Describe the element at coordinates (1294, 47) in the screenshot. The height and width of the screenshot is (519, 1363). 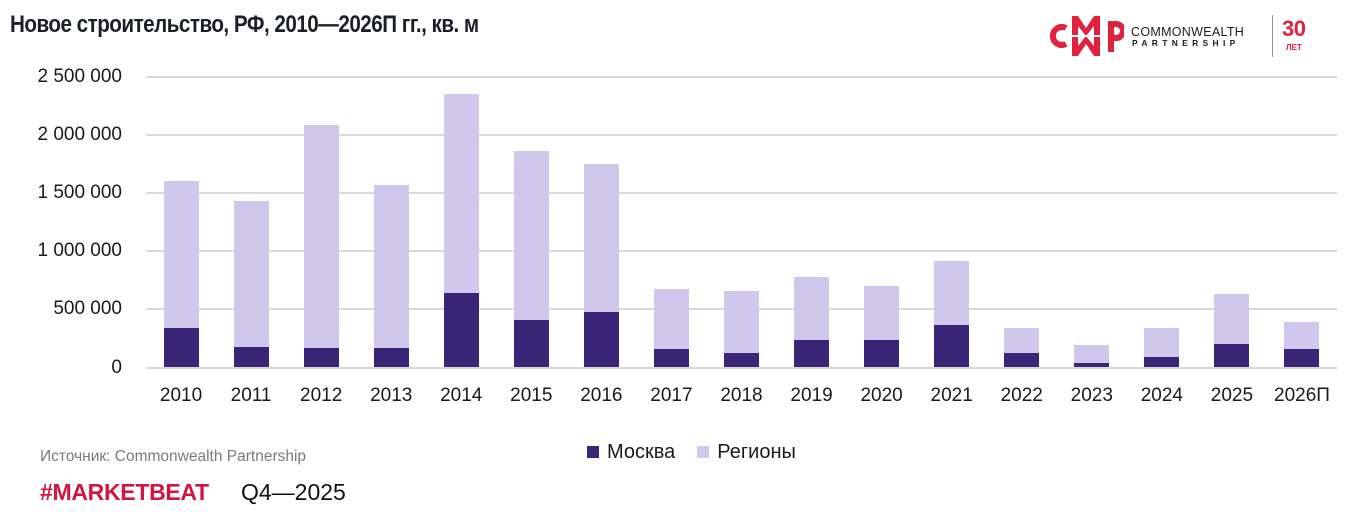
I see `anniversary-label: ЛЕТ` at that location.